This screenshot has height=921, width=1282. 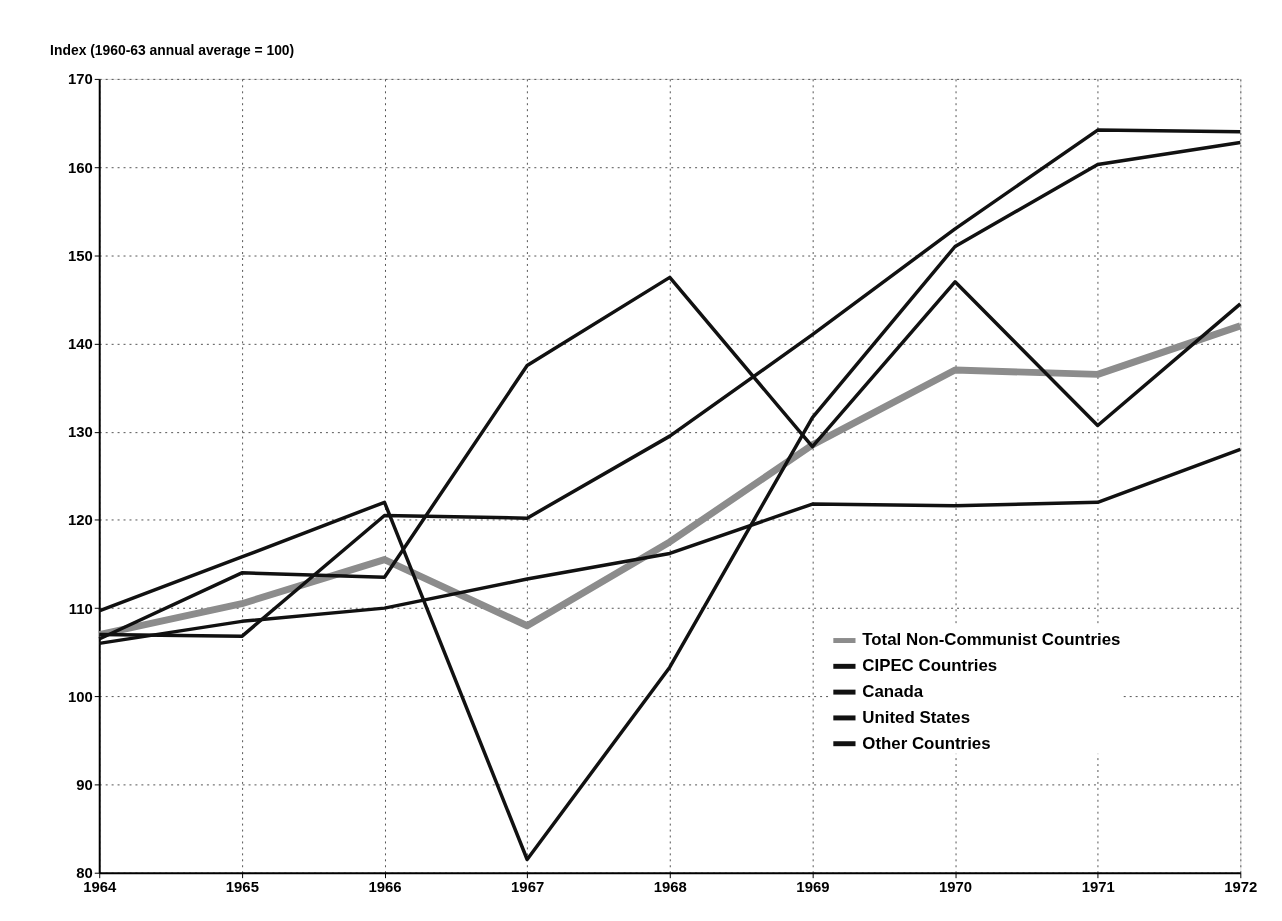 I want to click on legend-label: CIPEC Countries, so click(x=930, y=666).